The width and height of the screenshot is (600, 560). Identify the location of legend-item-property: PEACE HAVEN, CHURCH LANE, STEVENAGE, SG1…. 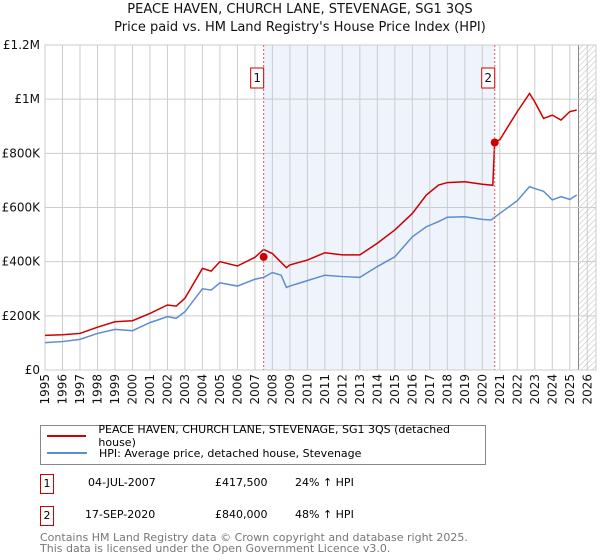
(266, 436).